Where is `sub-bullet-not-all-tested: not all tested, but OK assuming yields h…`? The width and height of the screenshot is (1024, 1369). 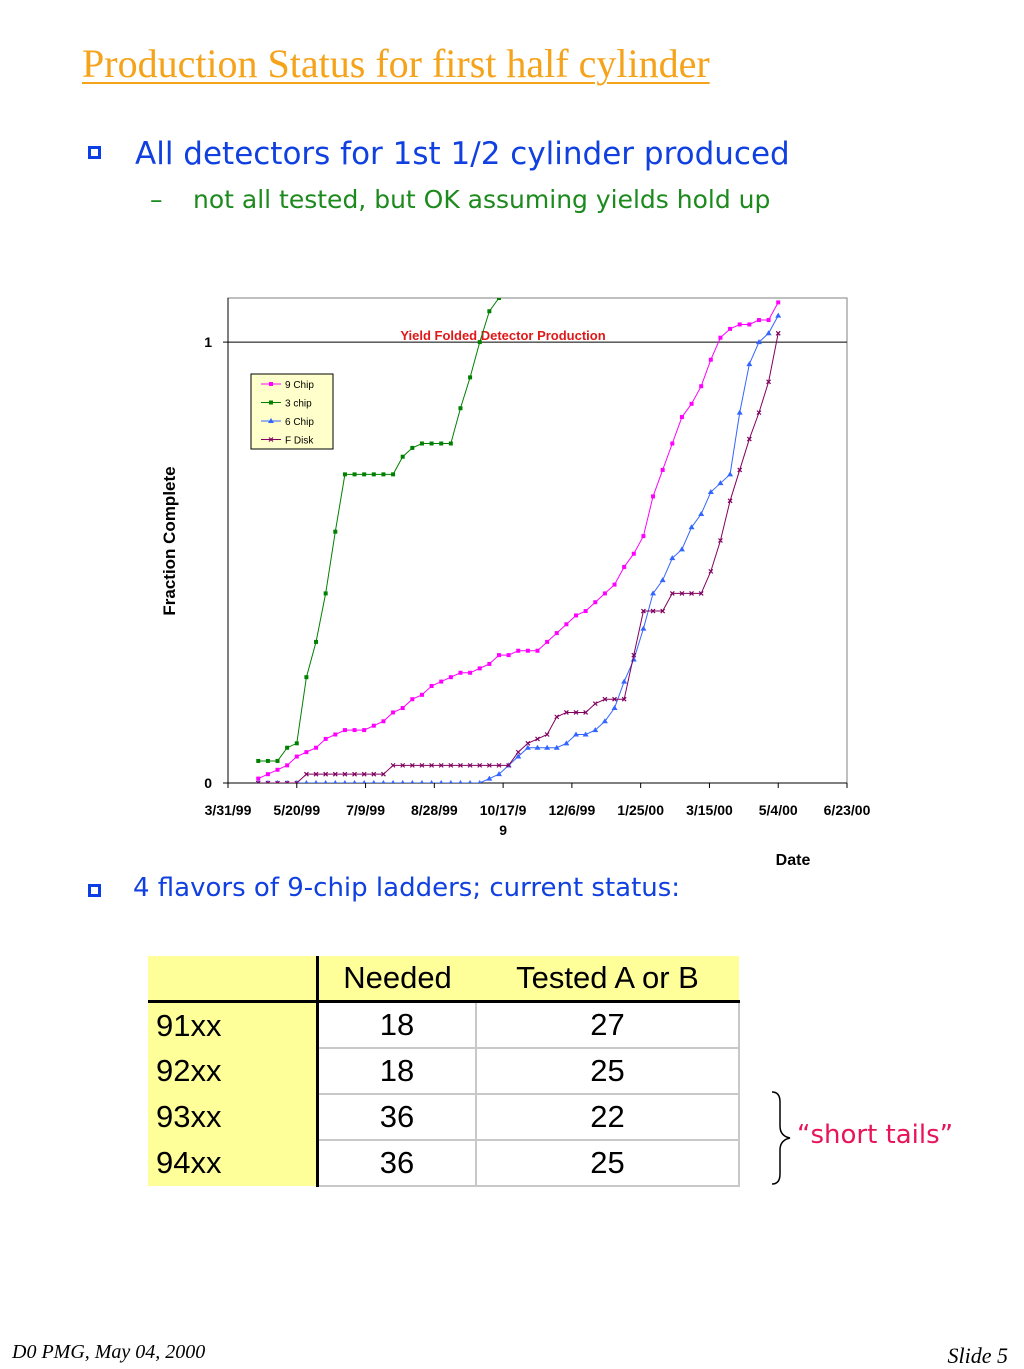 sub-bullet-not-all-tested: not all tested, but OK assuming yields h… is located at coordinates (482, 199).